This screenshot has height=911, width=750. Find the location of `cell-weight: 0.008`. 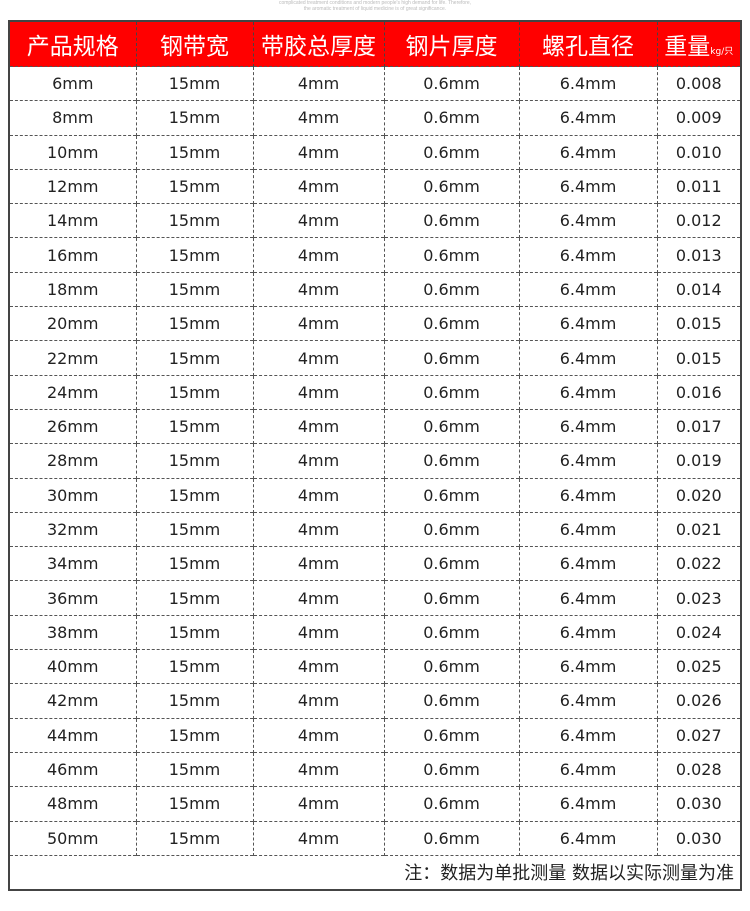

cell-weight: 0.008 is located at coordinates (698, 83).